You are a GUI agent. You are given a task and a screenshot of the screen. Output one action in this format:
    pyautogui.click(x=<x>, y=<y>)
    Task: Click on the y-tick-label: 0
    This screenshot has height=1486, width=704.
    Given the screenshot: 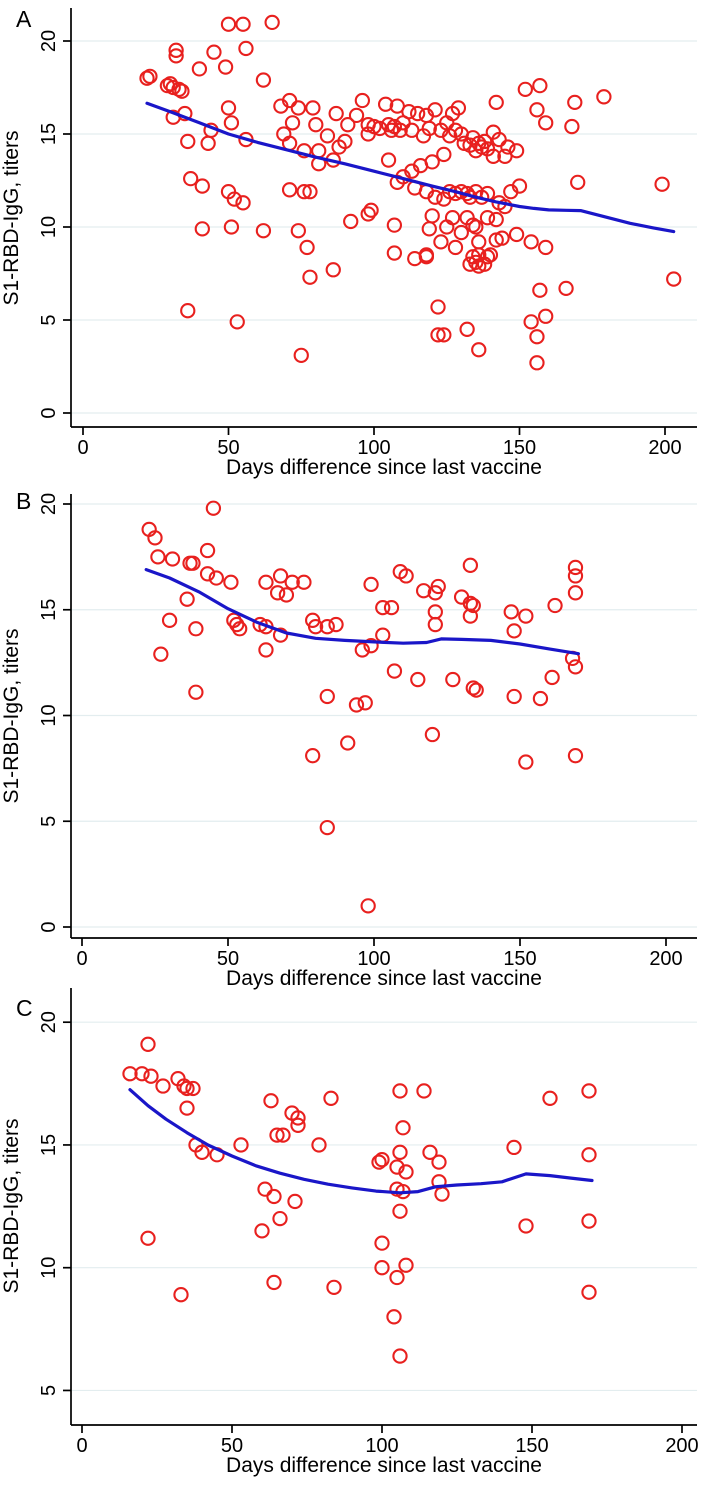 What is the action you would take?
    pyautogui.click(x=49, y=926)
    